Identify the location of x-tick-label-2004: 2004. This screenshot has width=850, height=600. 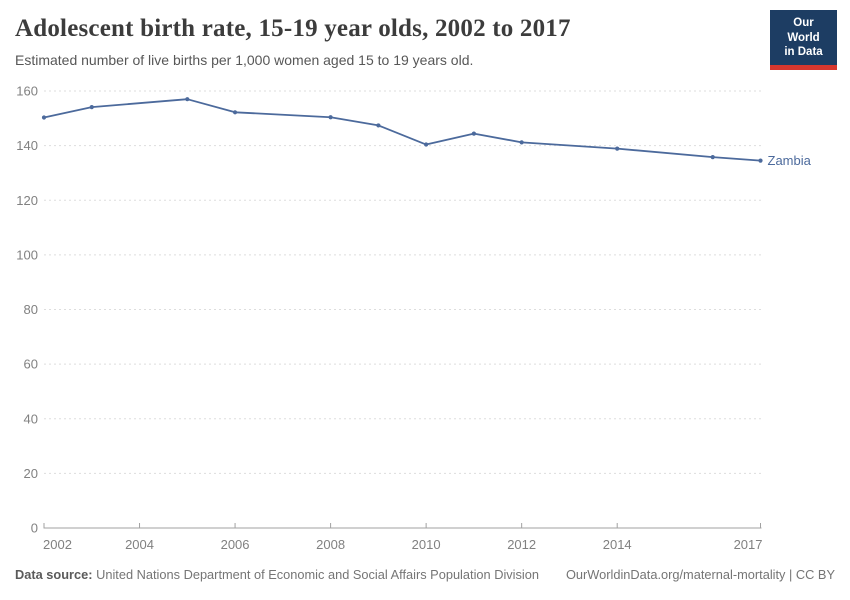
(139, 544).